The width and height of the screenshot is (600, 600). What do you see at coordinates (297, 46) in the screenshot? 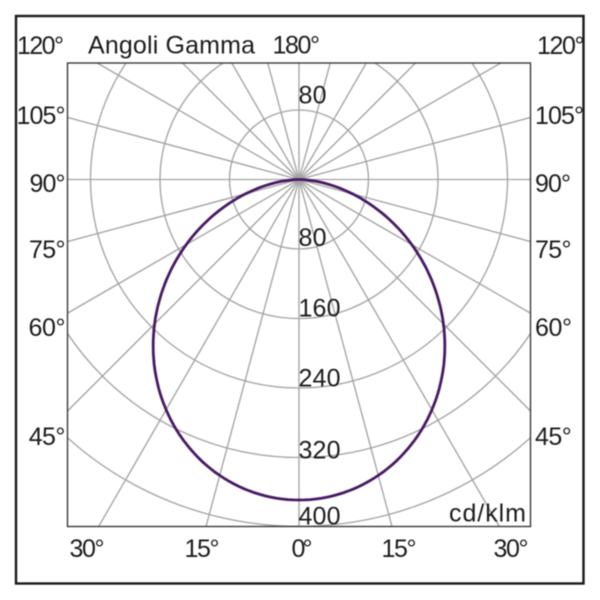
I see `svg-text: 180°` at bounding box center [297, 46].